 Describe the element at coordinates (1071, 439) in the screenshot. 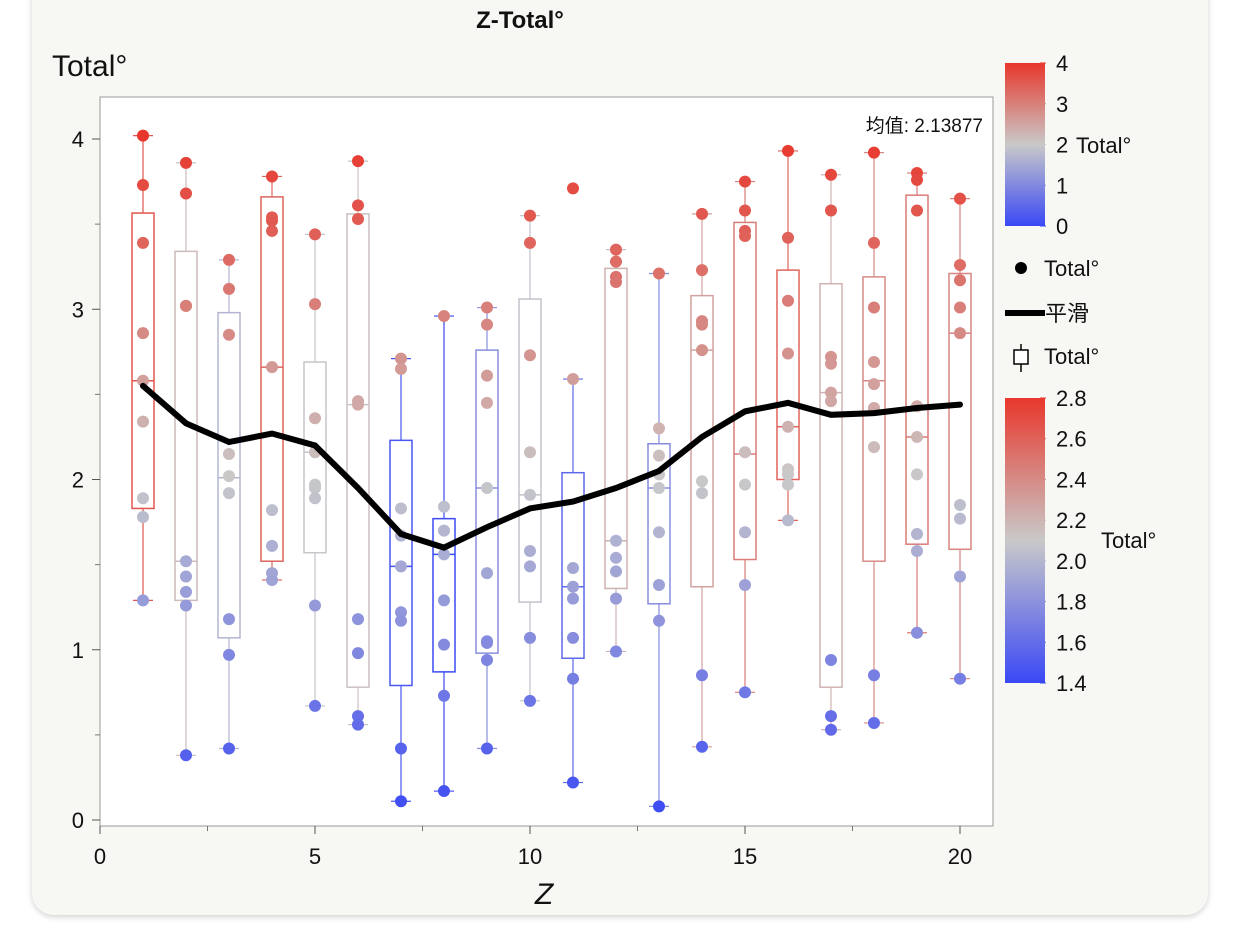

I see `scale-tick-label: 2.6` at that location.